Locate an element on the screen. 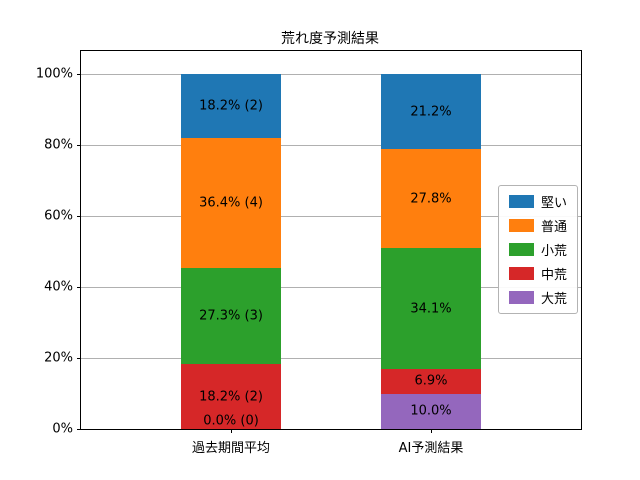 The image size is (640, 480). segment-label: 27.3% (3) is located at coordinates (231, 316).